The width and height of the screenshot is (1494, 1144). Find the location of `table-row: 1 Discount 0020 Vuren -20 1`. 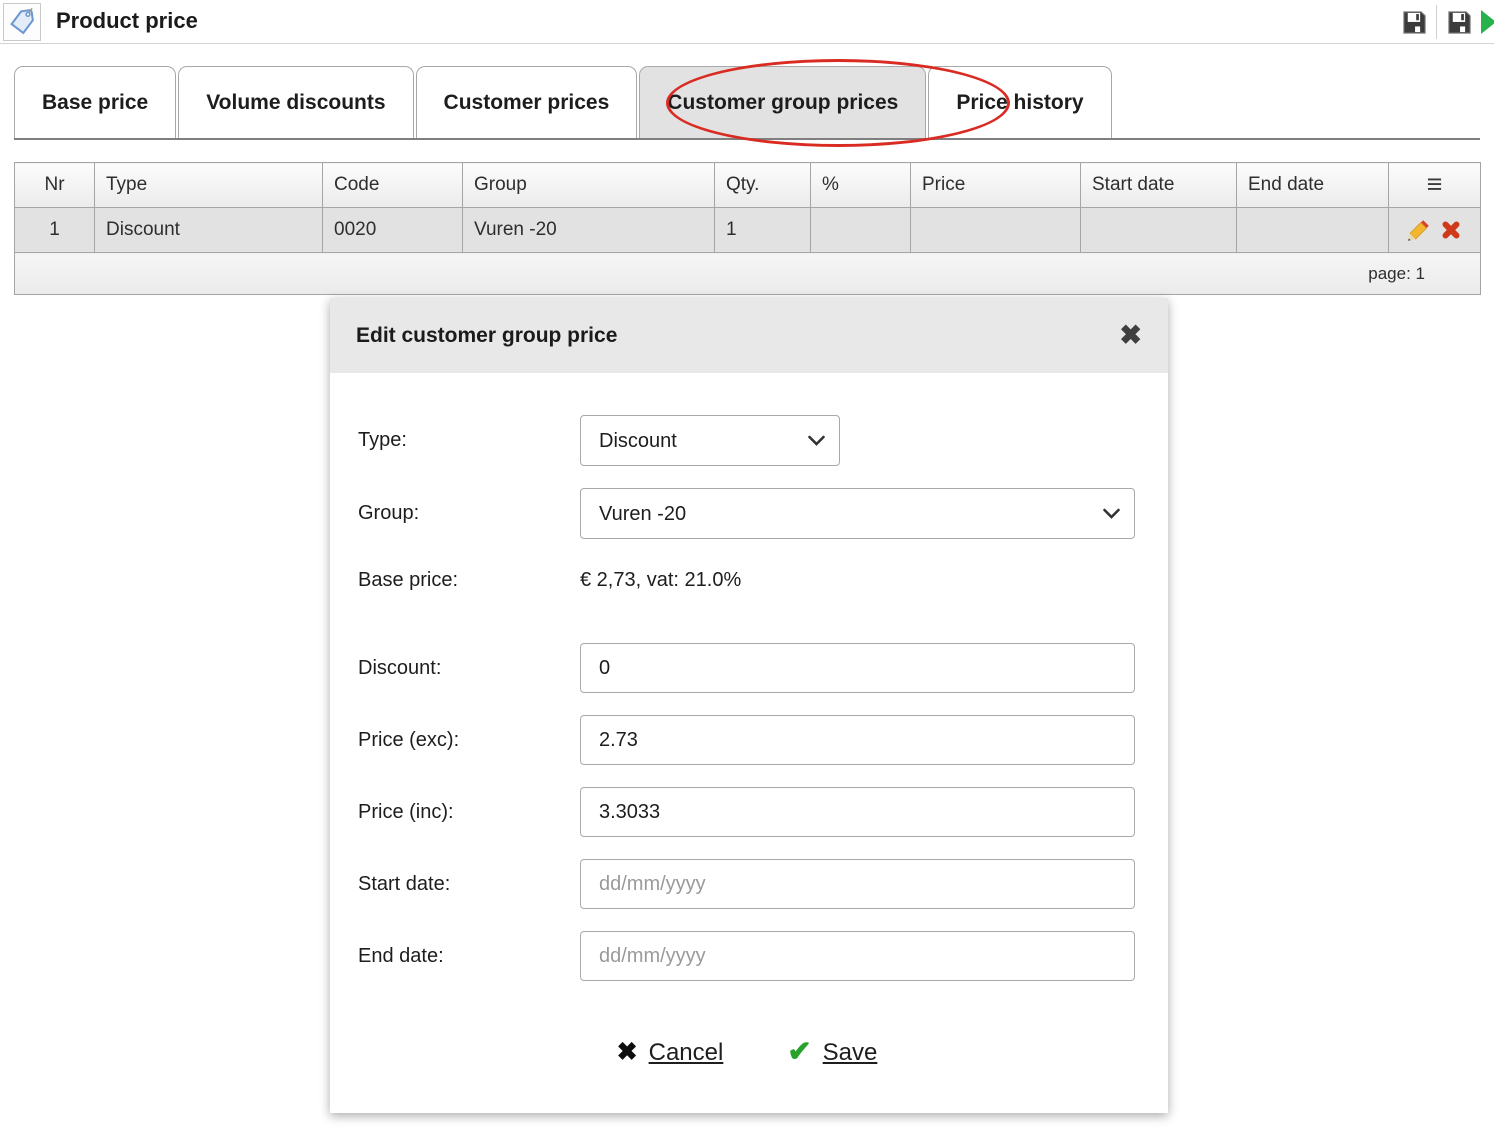

table-row: 1 Discount 0020 Vuren -20 1 is located at coordinates (747, 230).